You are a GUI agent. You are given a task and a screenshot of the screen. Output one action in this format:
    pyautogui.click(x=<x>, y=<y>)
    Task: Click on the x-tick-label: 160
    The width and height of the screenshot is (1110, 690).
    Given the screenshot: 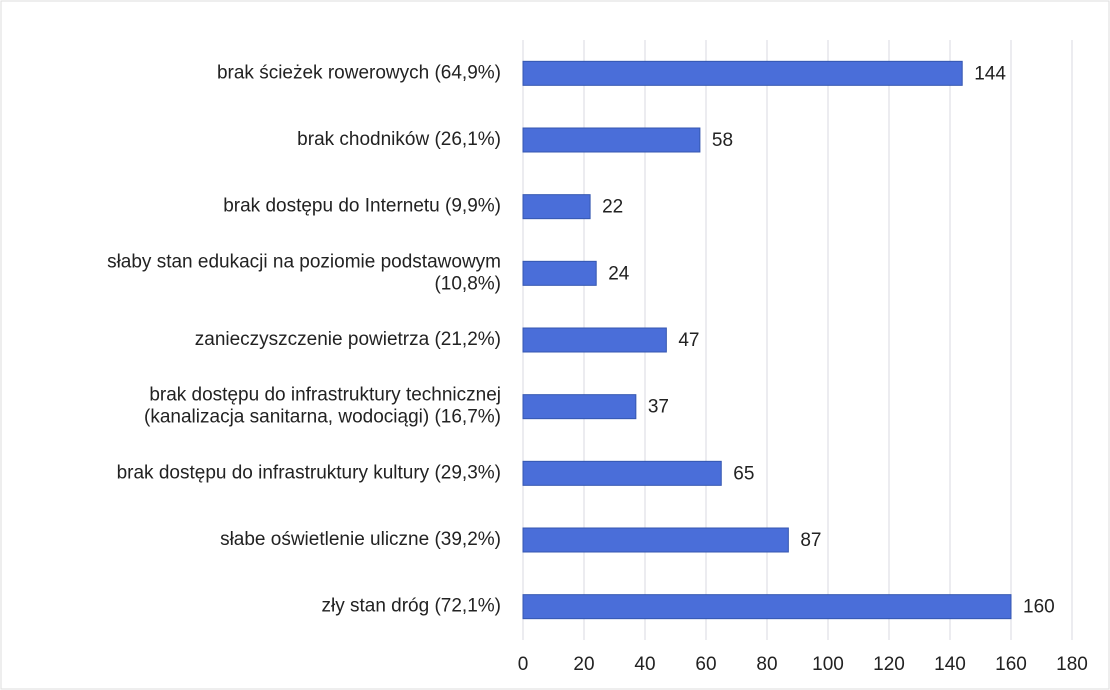 What is the action you would take?
    pyautogui.click(x=1011, y=664)
    